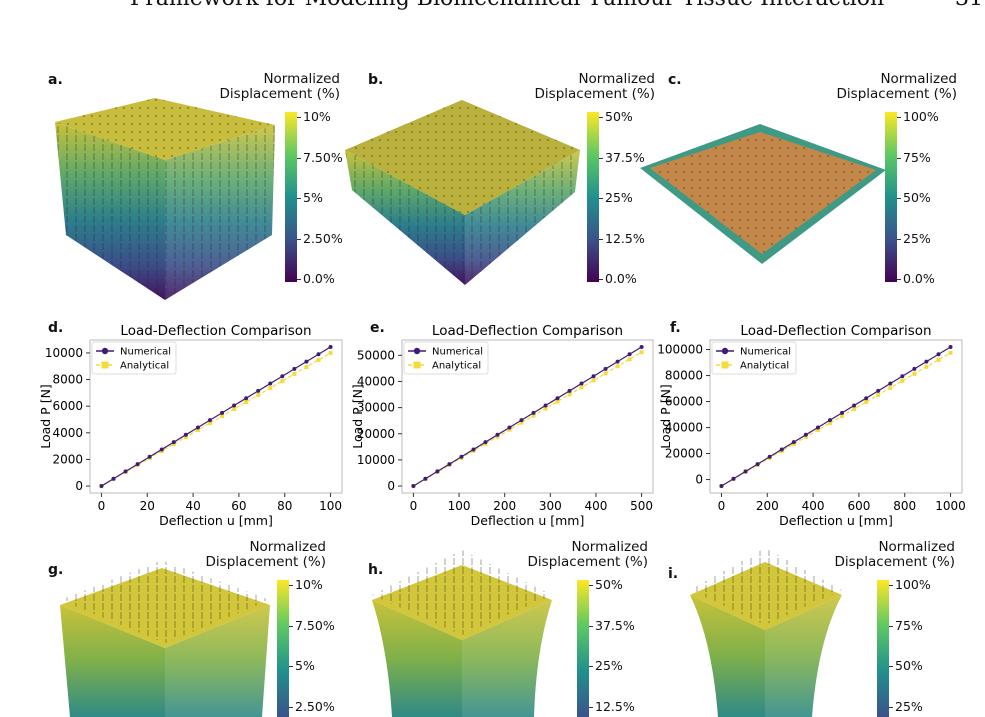 This screenshot has width=985, height=717. Describe the element at coordinates (504, 506) in the screenshot. I see `x-tick-label: 200` at that location.